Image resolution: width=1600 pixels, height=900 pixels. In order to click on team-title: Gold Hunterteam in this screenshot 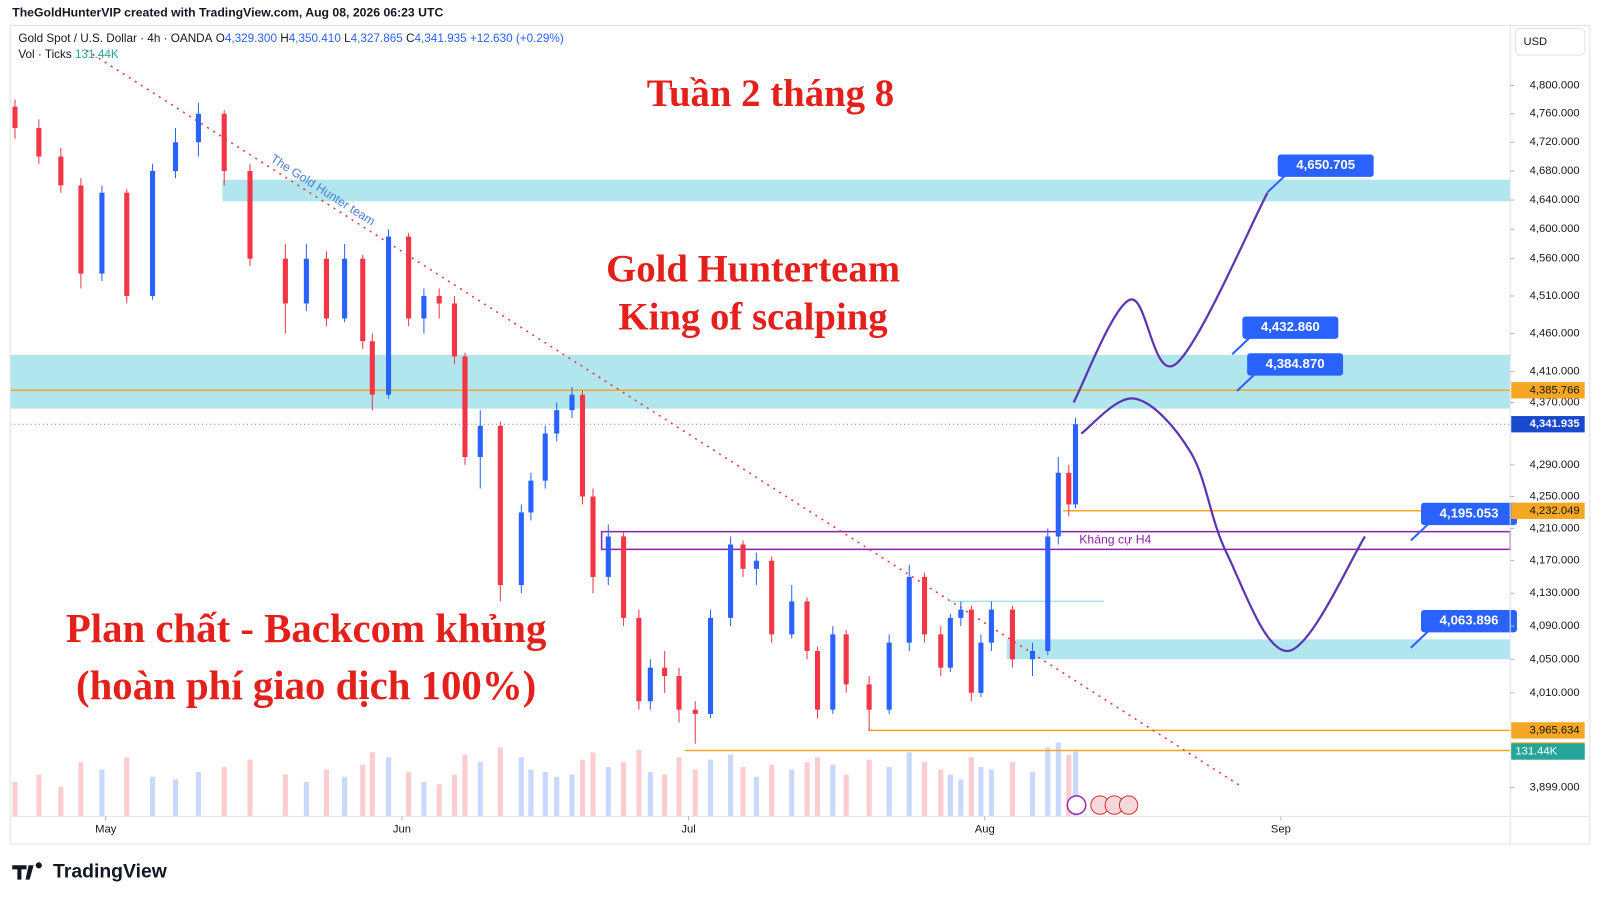, I will do `click(753, 268)`.